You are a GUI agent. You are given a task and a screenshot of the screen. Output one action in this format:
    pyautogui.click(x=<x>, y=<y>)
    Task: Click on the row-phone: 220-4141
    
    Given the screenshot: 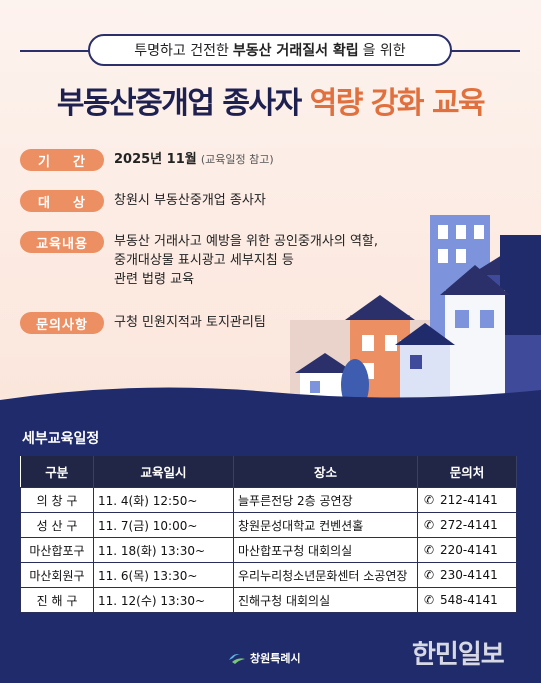 What is the action you would take?
    pyautogui.click(x=469, y=550)
    